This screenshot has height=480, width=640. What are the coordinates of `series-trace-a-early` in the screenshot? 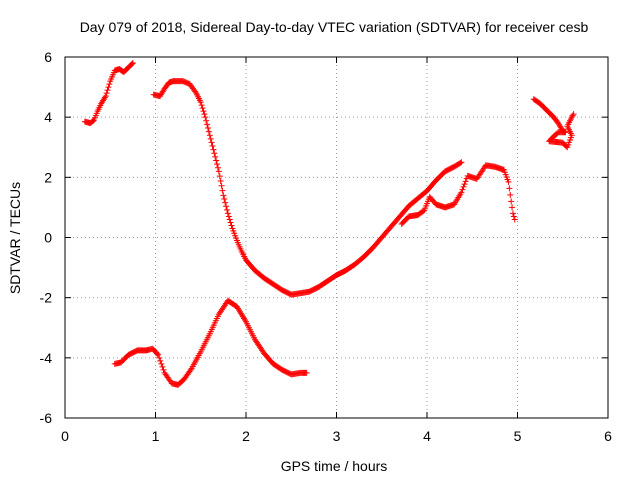 It's located at (108, 93).